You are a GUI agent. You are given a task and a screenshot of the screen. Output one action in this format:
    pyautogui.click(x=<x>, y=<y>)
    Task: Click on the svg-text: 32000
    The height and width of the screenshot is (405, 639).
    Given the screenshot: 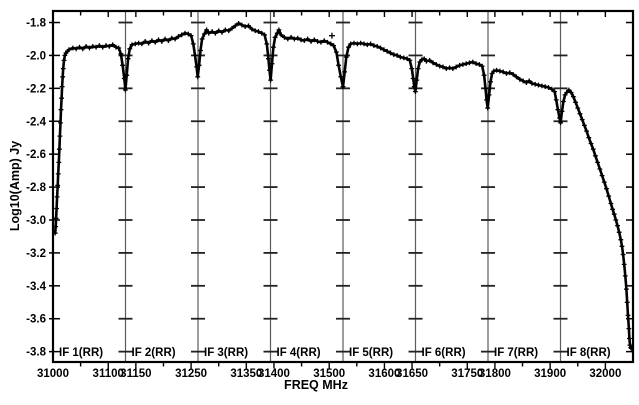 What is the action you would take?
    pyautogui.click(x=605, y=374)
    